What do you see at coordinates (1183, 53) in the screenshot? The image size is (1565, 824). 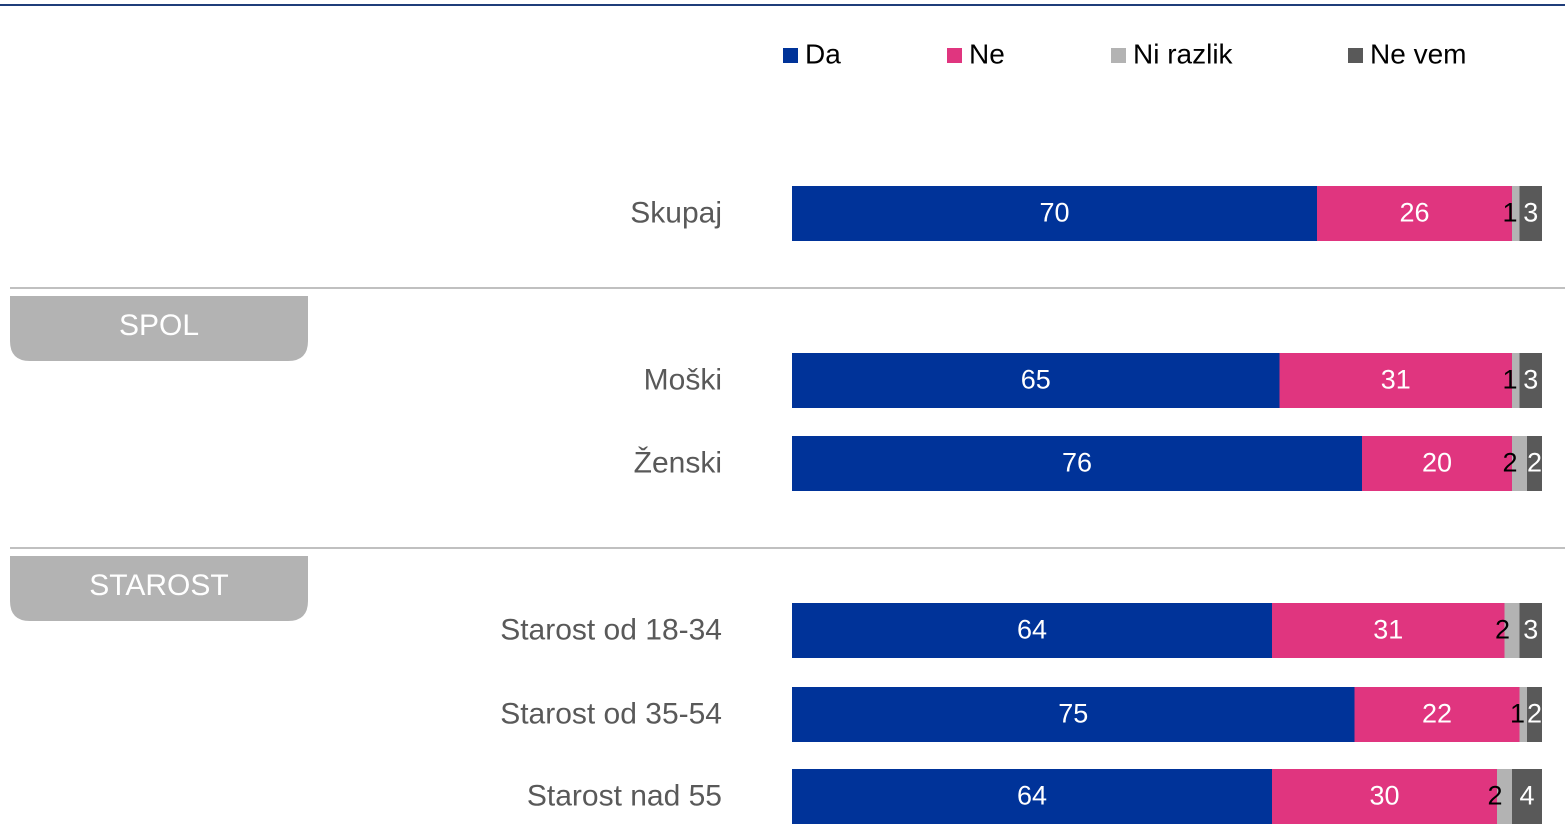 I see `legend-label: Ni razlik` at bounding box center [1183, 53].